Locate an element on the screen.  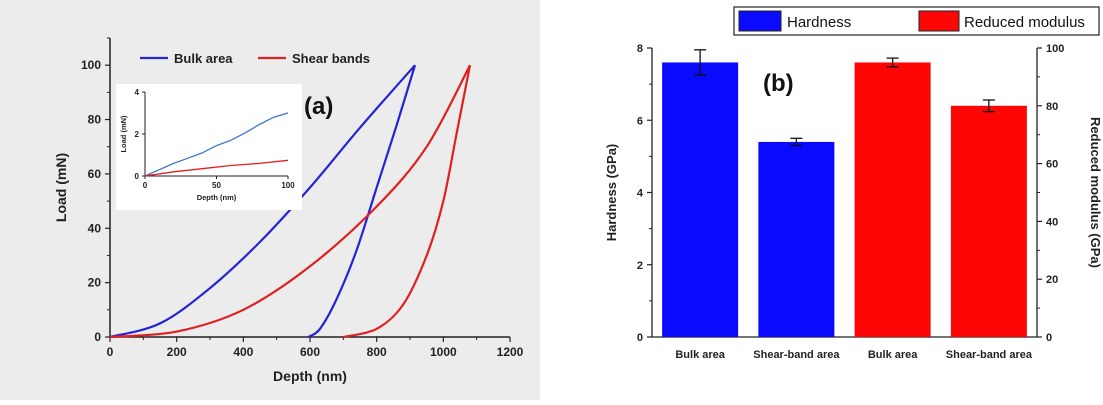
right-y-tick-label: 40 is located at coordinates (1052, 222).